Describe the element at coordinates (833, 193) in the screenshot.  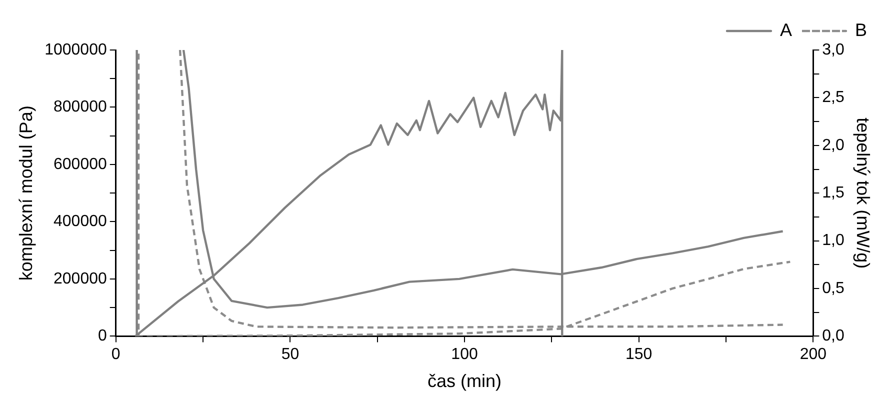
I see `y2-tick-label: 1,5` at that location.